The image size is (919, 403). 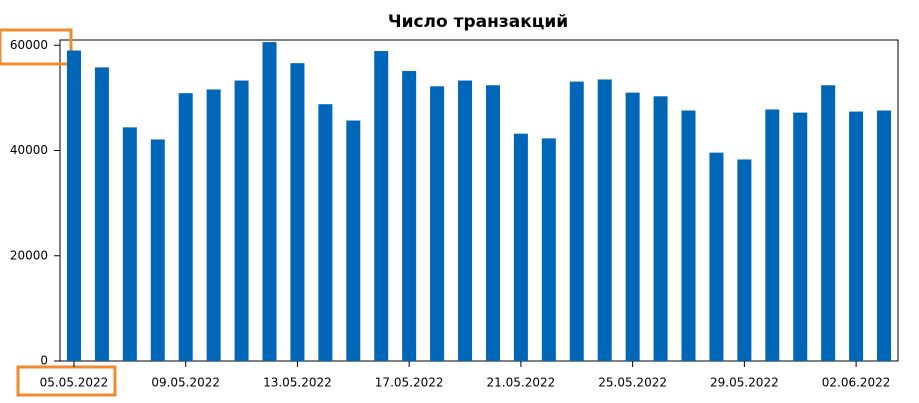 What do you see at coordinates (185, 383) in the screenshot?
I see `x-tick-label: 09.05.2022` at bounding box center [185, 383].